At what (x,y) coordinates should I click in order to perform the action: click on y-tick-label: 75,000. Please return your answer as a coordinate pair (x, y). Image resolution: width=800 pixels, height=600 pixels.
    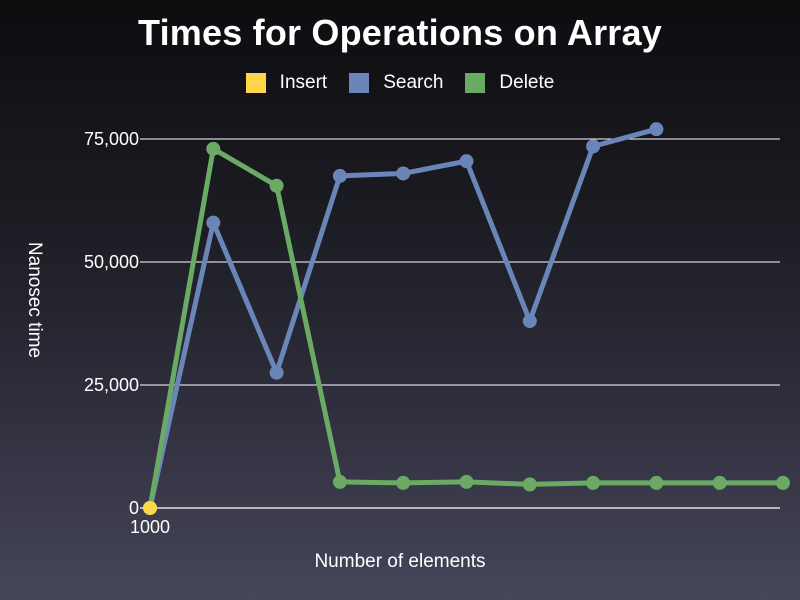
    Looking at the image, I should click on (111, 139).